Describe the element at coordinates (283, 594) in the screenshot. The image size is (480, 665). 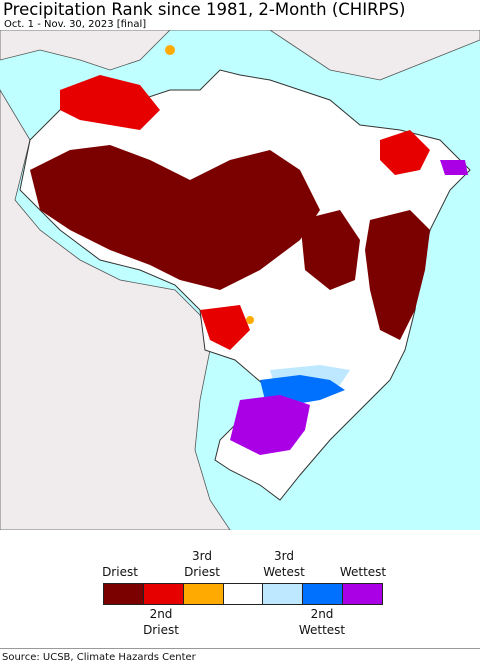
I see `legend-swatch-3rd-wettest` at that location.